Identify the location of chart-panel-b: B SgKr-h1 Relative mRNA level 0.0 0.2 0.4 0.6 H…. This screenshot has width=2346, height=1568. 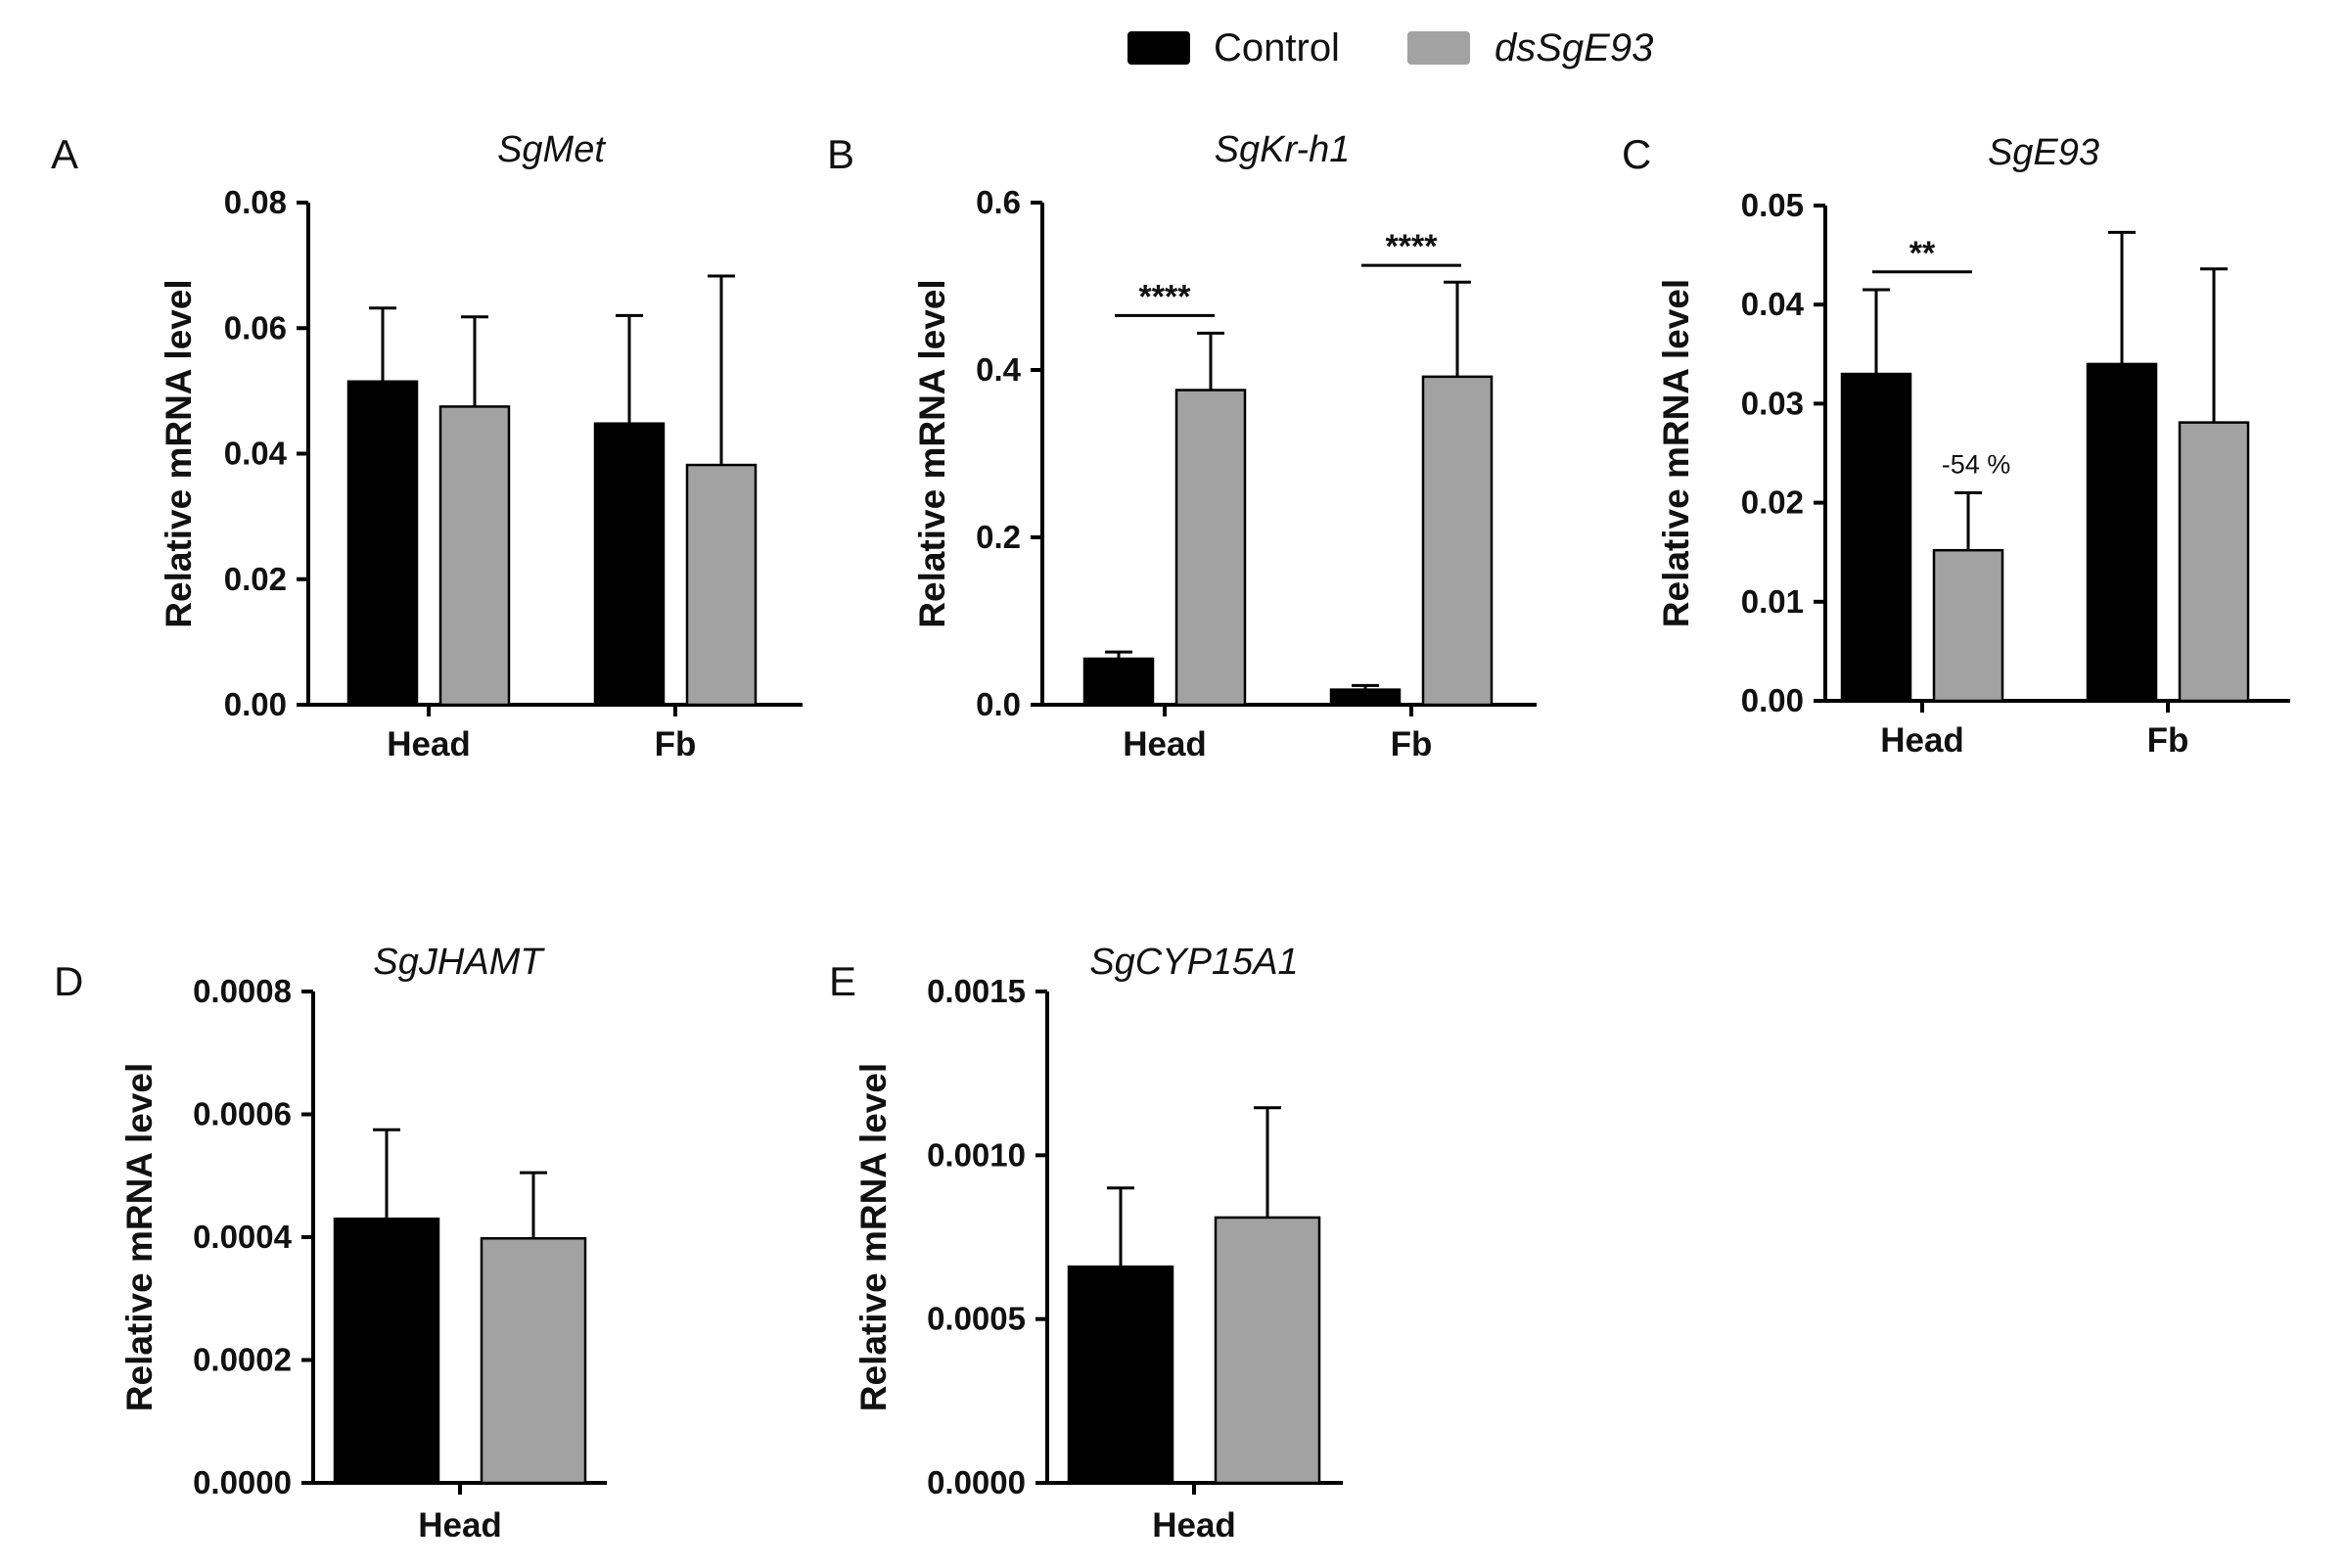
(1182, 446).